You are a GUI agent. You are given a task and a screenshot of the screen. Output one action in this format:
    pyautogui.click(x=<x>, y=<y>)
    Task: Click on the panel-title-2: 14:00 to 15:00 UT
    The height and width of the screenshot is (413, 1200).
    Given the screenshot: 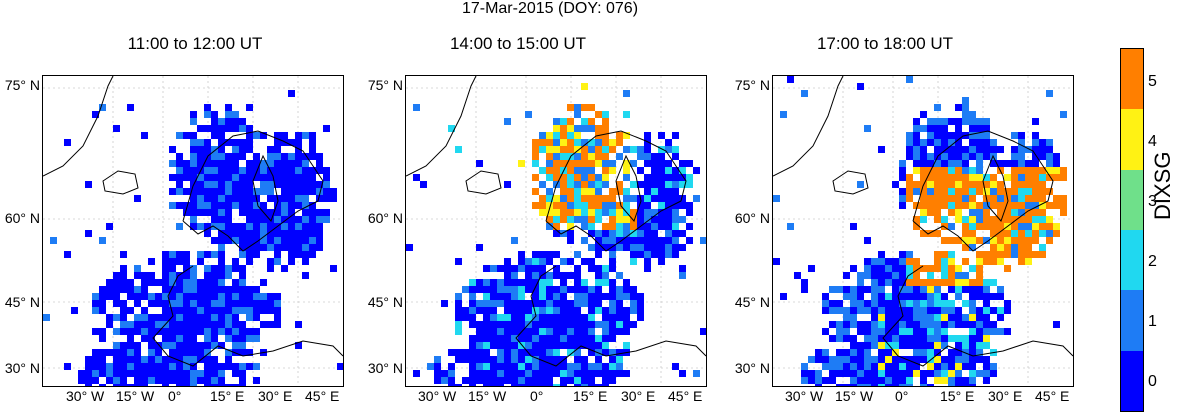 What is the action you would take?
    pyautogui.click(x=518, y=43)
    